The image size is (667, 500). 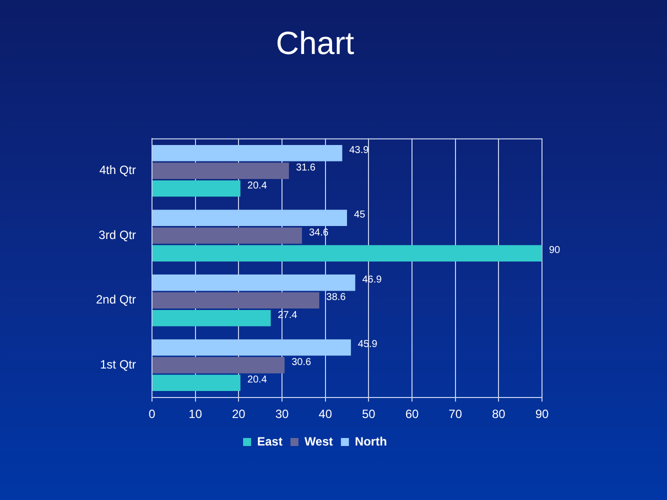 What do you see at coordinates (282, 414) in the screenshot?
I see `x-tick-label: 30` at bounding box center [282, 414].